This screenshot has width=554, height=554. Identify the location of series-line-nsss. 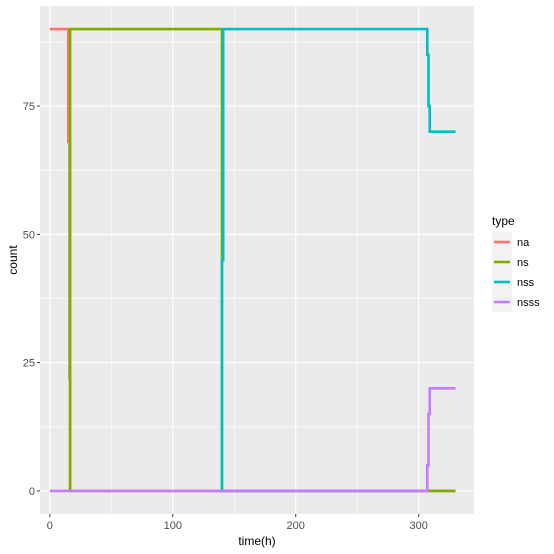
(252, 439).